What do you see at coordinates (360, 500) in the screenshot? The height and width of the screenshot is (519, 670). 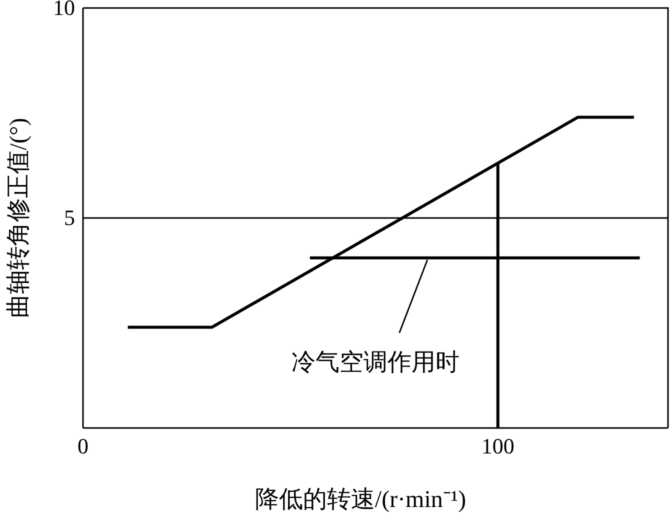 I see `x-axis-title: 降低的转速/(r·min⁻¹)` at bounding box center [360, 500].